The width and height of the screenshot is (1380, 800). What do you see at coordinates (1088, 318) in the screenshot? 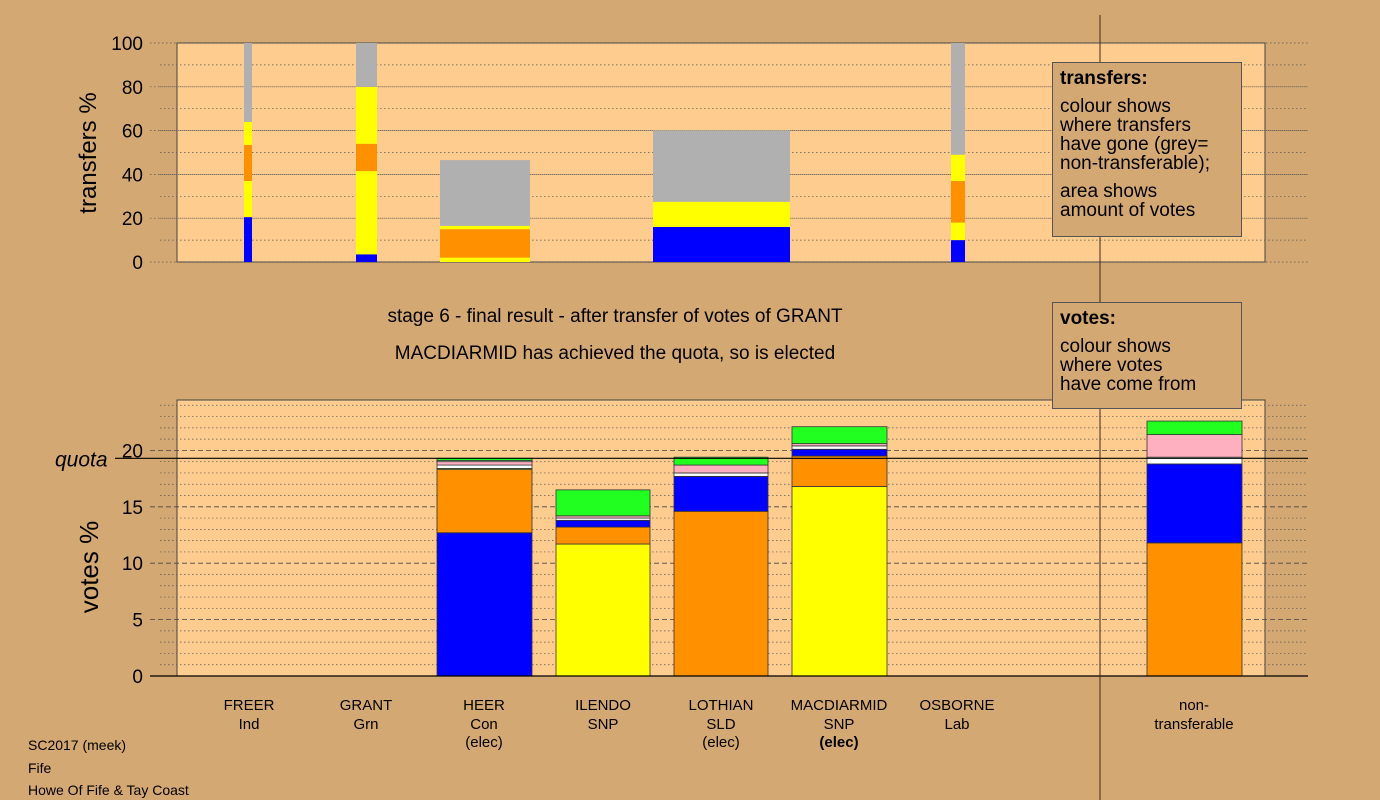
I see `votes-legend-title: votes:` at bounding box center [1088, 318].